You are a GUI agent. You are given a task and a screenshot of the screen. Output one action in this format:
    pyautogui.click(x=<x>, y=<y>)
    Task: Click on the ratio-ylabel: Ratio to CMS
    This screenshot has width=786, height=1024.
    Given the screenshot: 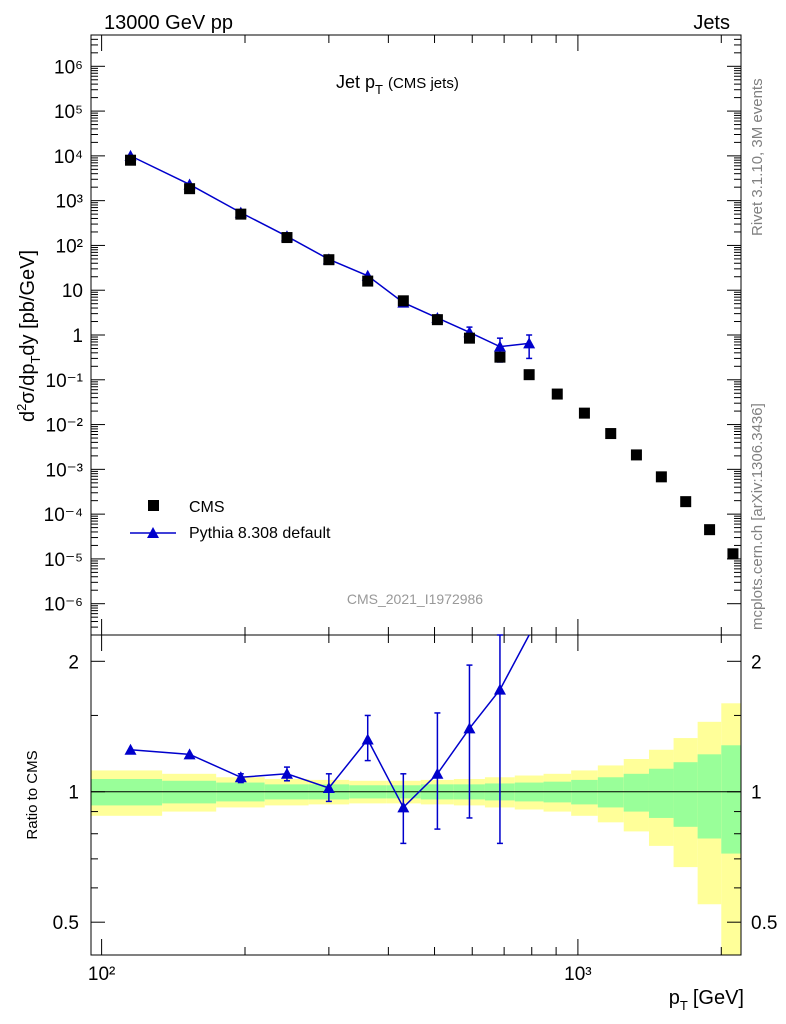 What is the action you would take?
    pyautogui.click(x=32, y=794)
    